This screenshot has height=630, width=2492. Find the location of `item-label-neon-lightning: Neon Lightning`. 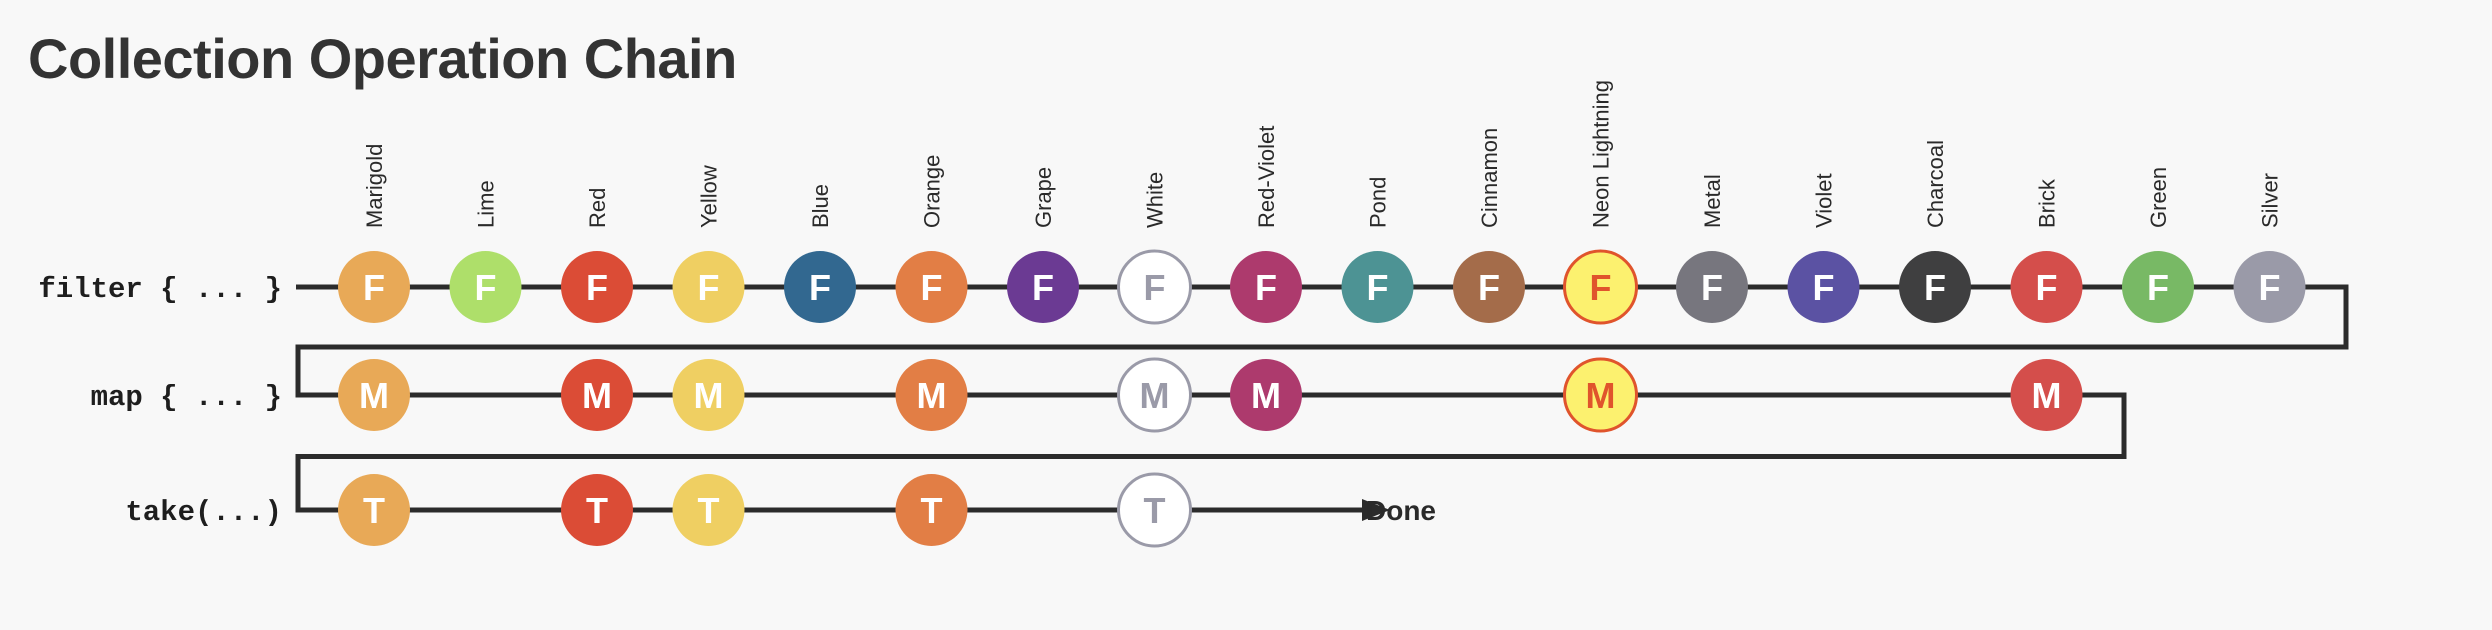

item-label-neon-lightning: Neon Lightning is located at coordinates (1601, 154).